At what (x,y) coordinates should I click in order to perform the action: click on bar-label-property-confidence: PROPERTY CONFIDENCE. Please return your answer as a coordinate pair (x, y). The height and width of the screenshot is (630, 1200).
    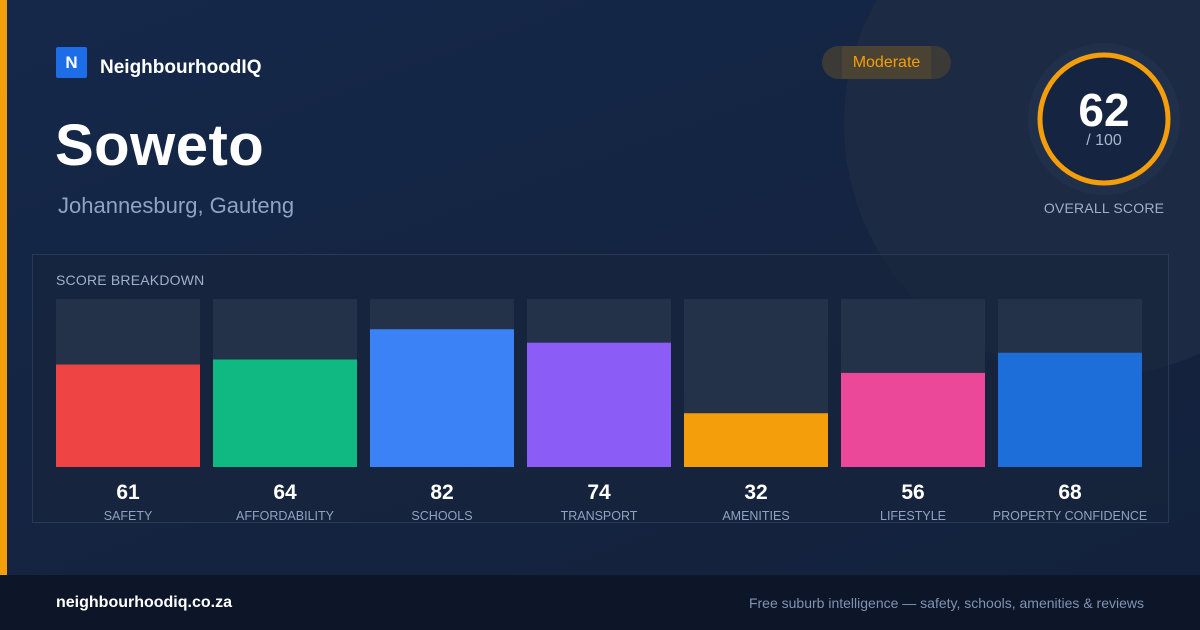
    Looking at the image, I should click on (1070, 516).